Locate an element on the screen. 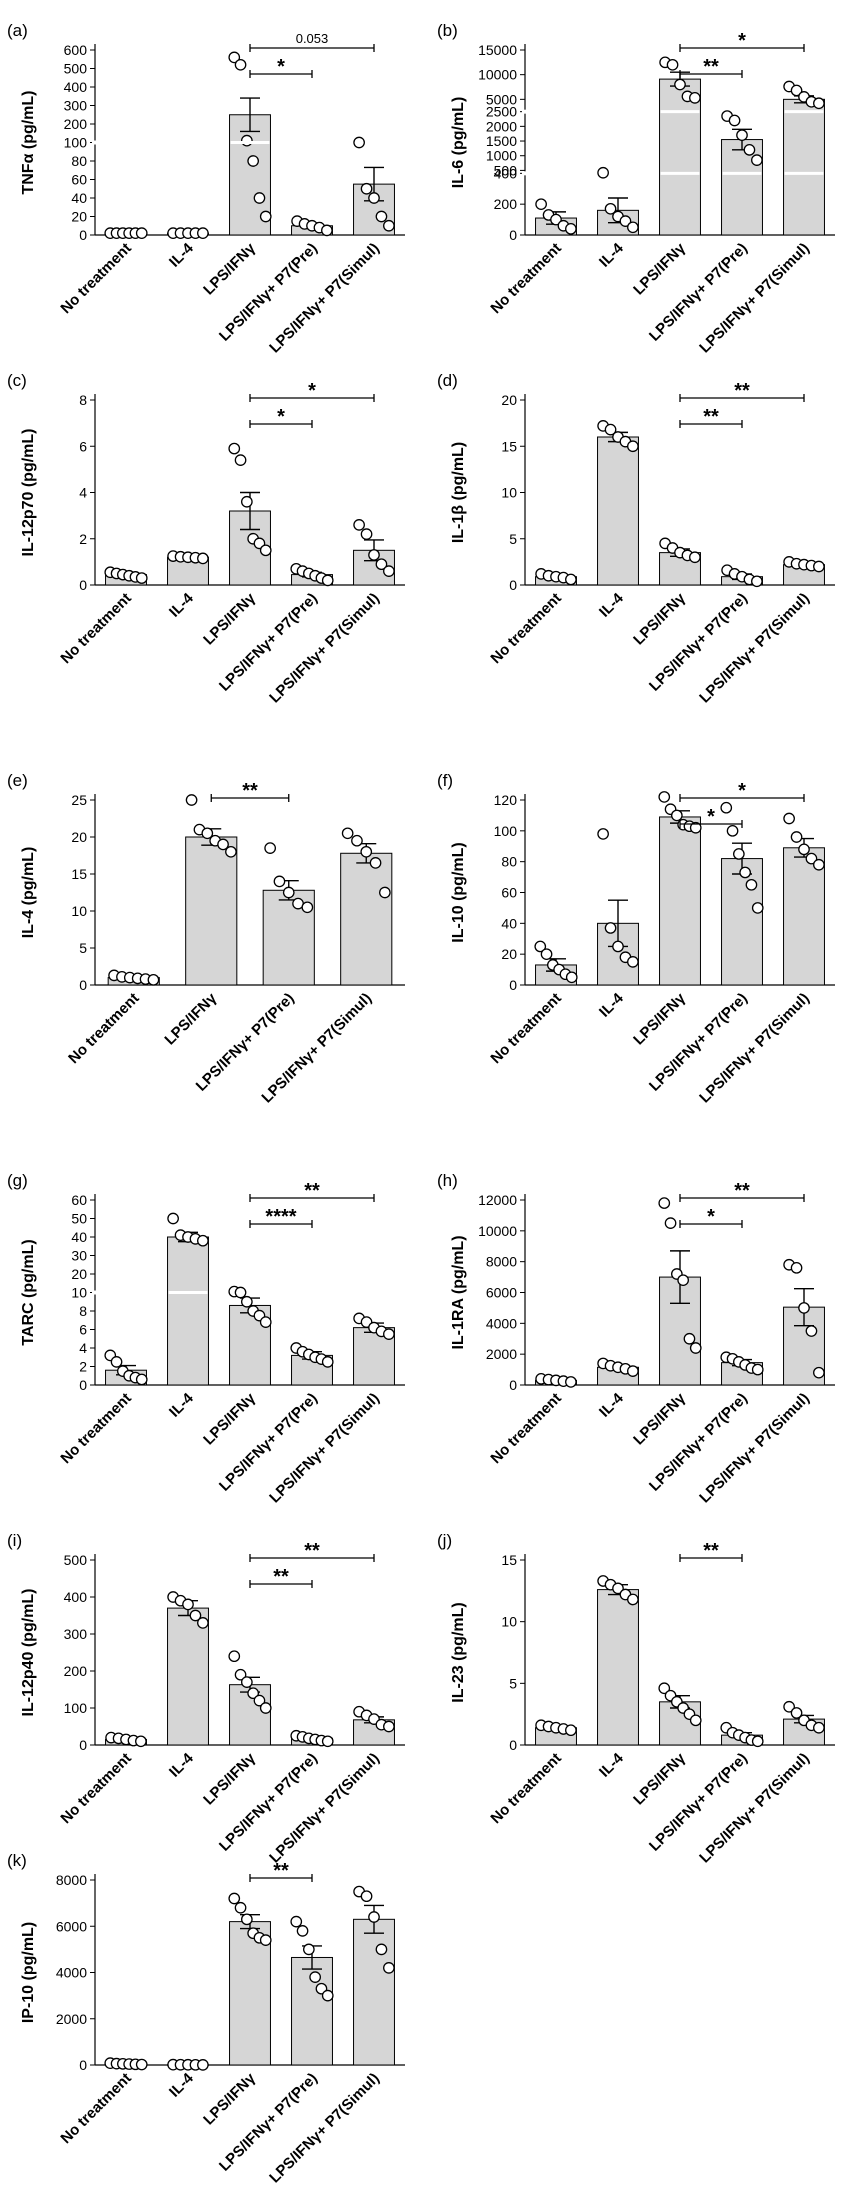 This screenshot has height=2205, width=855. panel-letter: (c) is located at coordinates (17, 380).